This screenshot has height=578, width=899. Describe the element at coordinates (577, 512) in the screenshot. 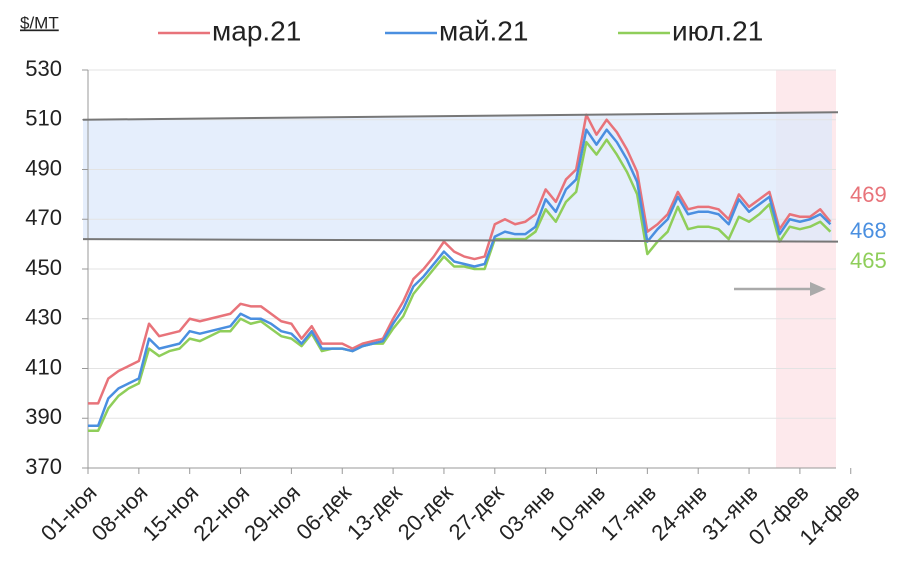

I see `x-tick-label: 10-янв` at that location.